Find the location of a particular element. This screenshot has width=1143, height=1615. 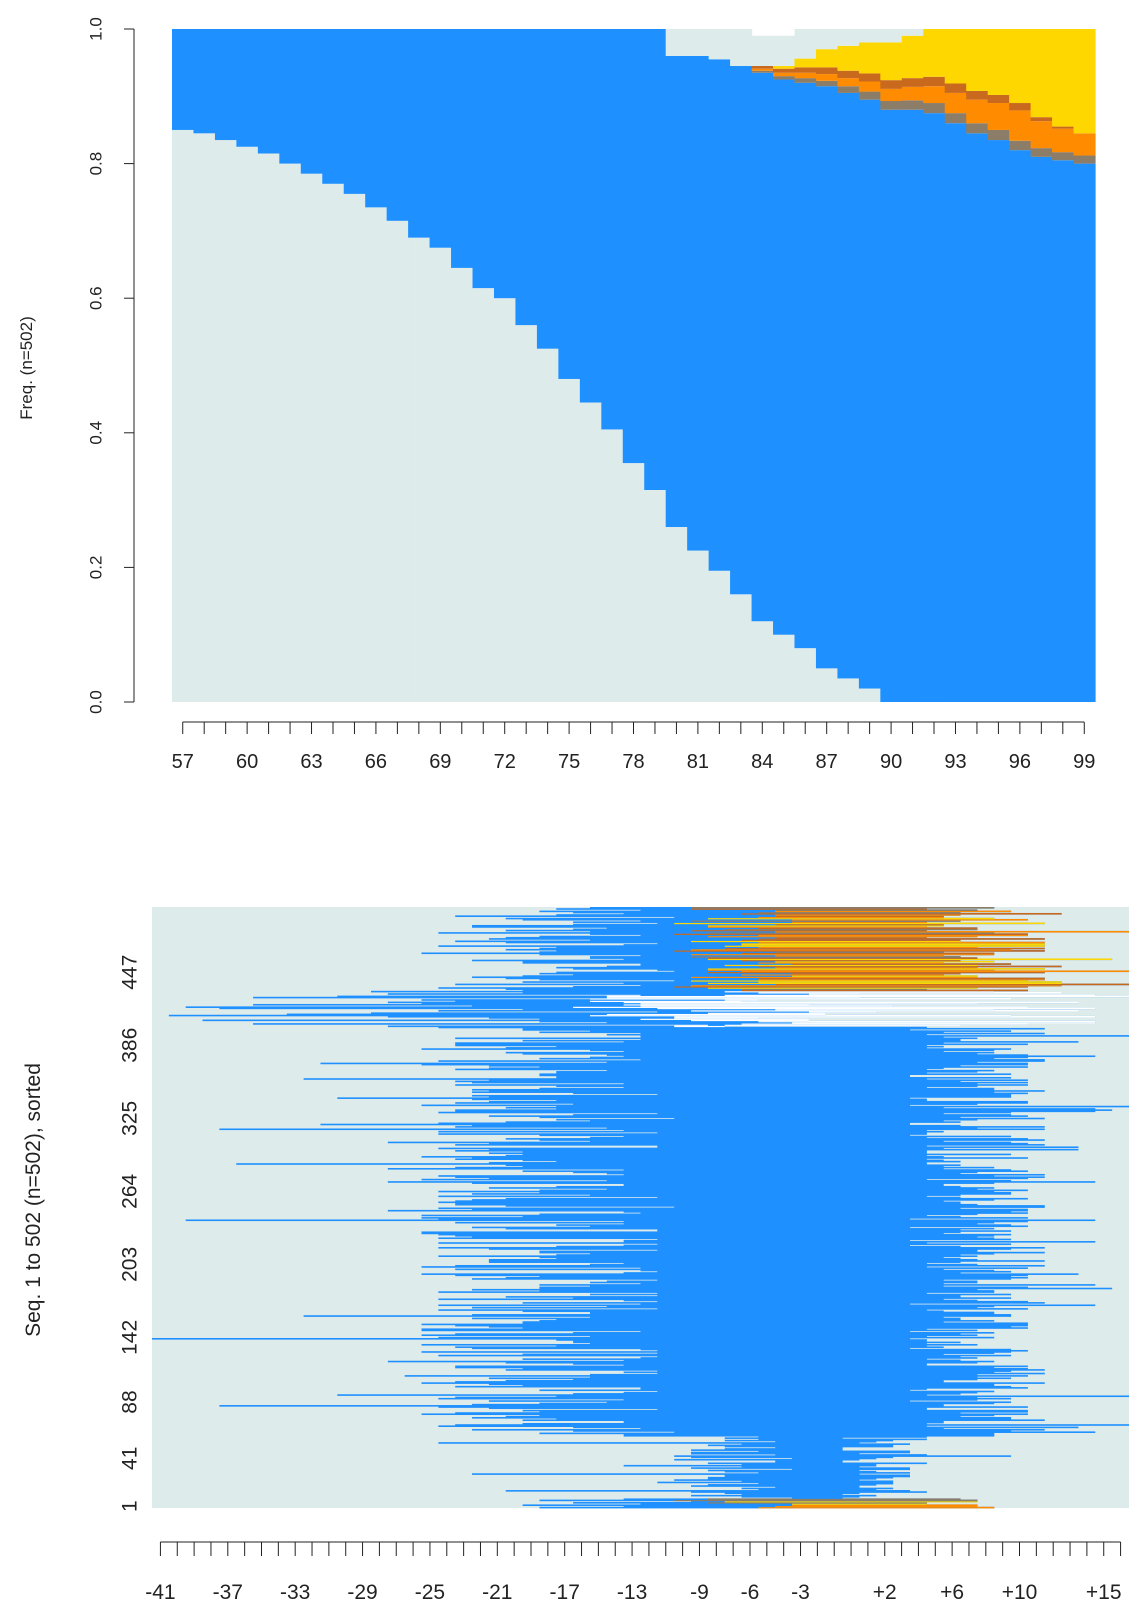

stack-segment-gold is located at coordinates (848, 58).